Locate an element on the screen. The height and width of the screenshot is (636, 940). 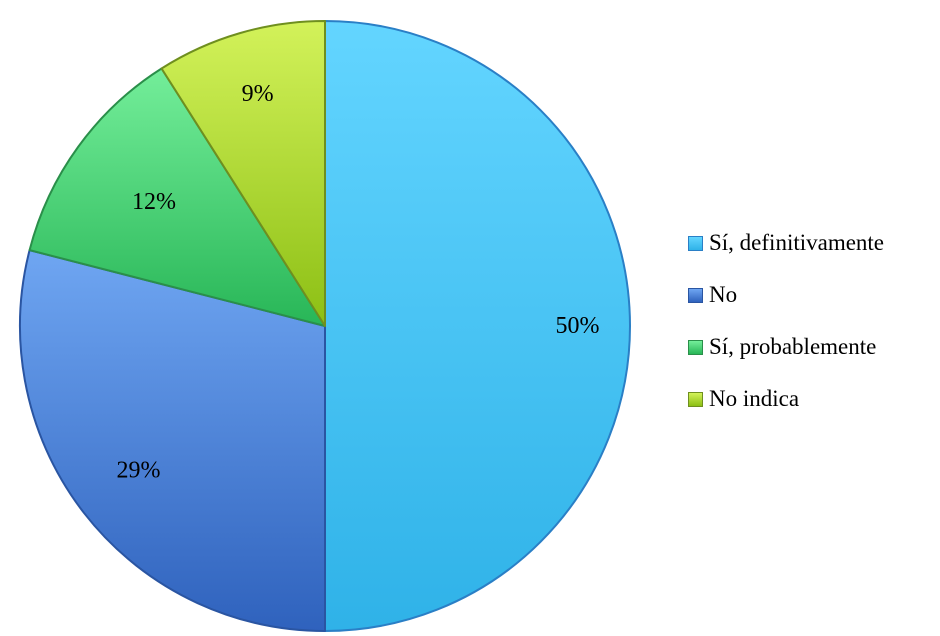
slice-label-no-indica: 9% is located at coordinates (258, 94).